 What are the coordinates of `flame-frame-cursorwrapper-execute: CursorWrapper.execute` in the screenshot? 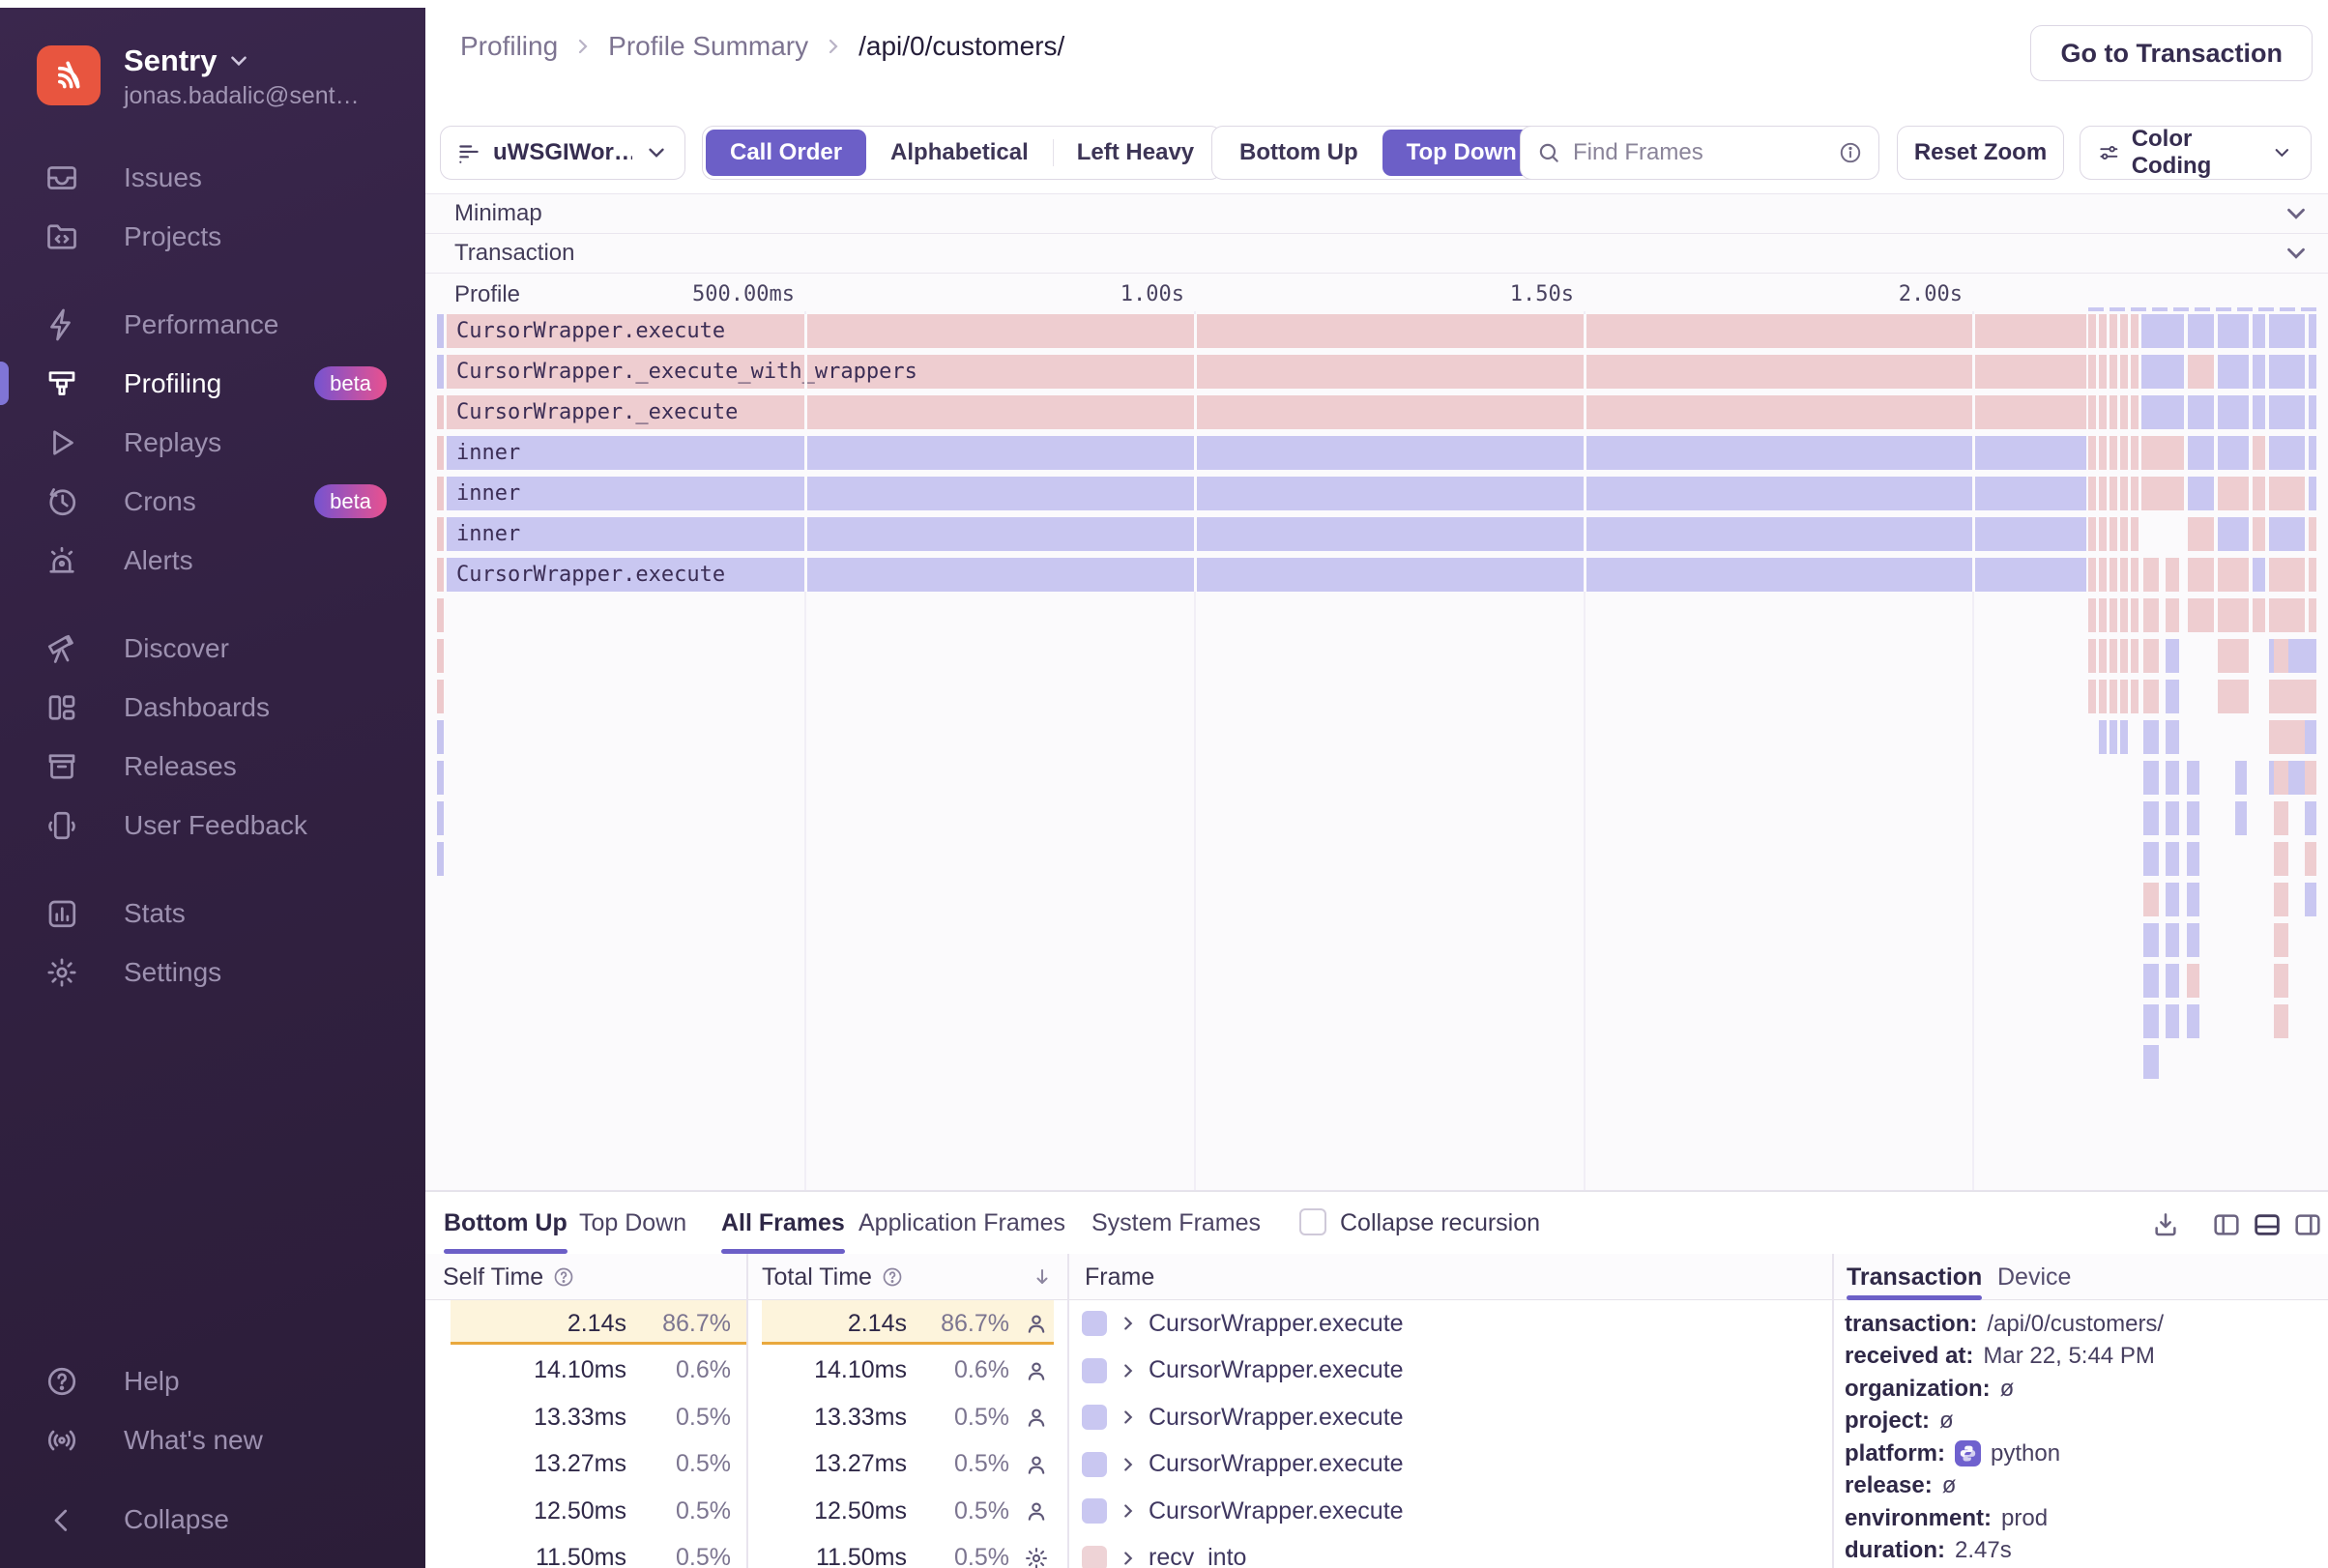 It's located at (1266, 331).